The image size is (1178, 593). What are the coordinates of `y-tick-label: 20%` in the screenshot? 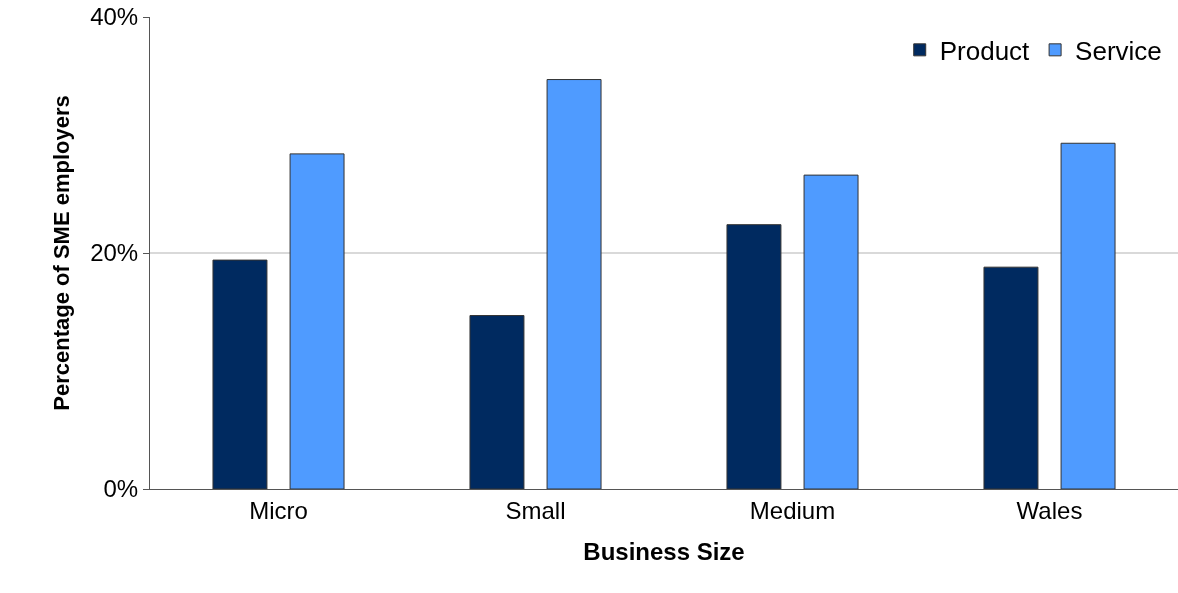 It's located at (114, 253).